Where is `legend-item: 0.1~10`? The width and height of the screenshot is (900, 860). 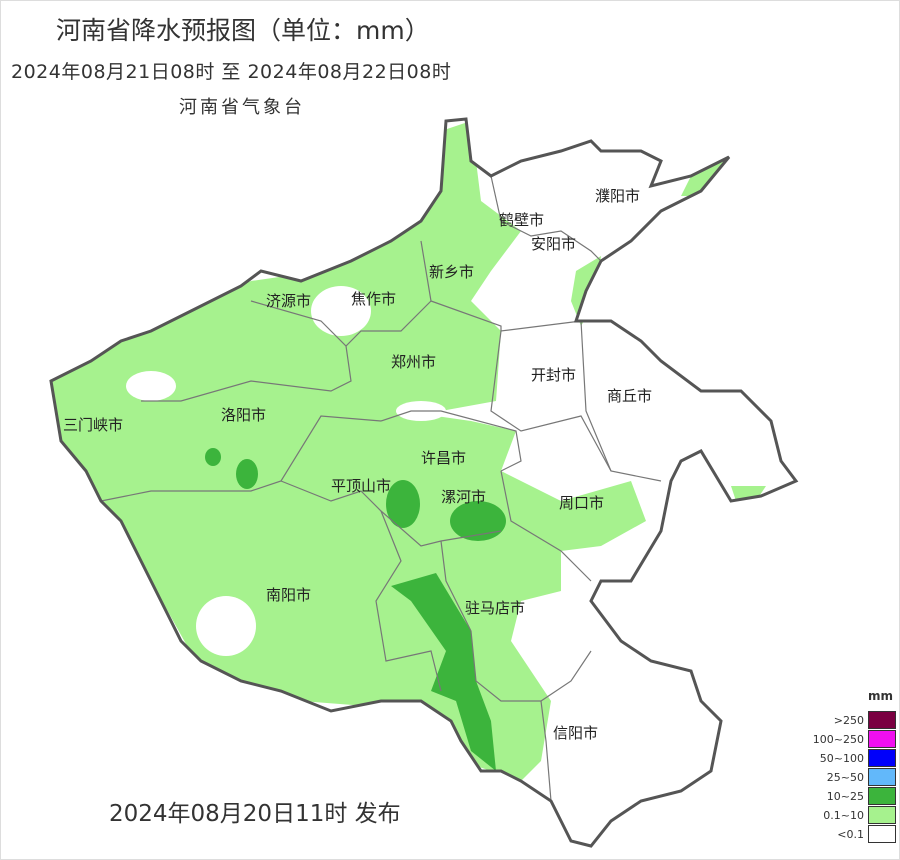 legend-item: 0.1~10 is located at coordinates (856, 815).